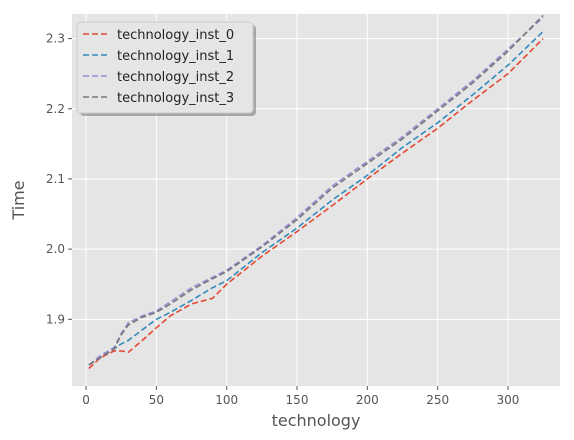 The height and width of the screenshot is (440, 574). What do you see at coordinates (55, 249) in the screenshot?
I see `y-tick-label: 2.0` at bounding box center [55, 249].